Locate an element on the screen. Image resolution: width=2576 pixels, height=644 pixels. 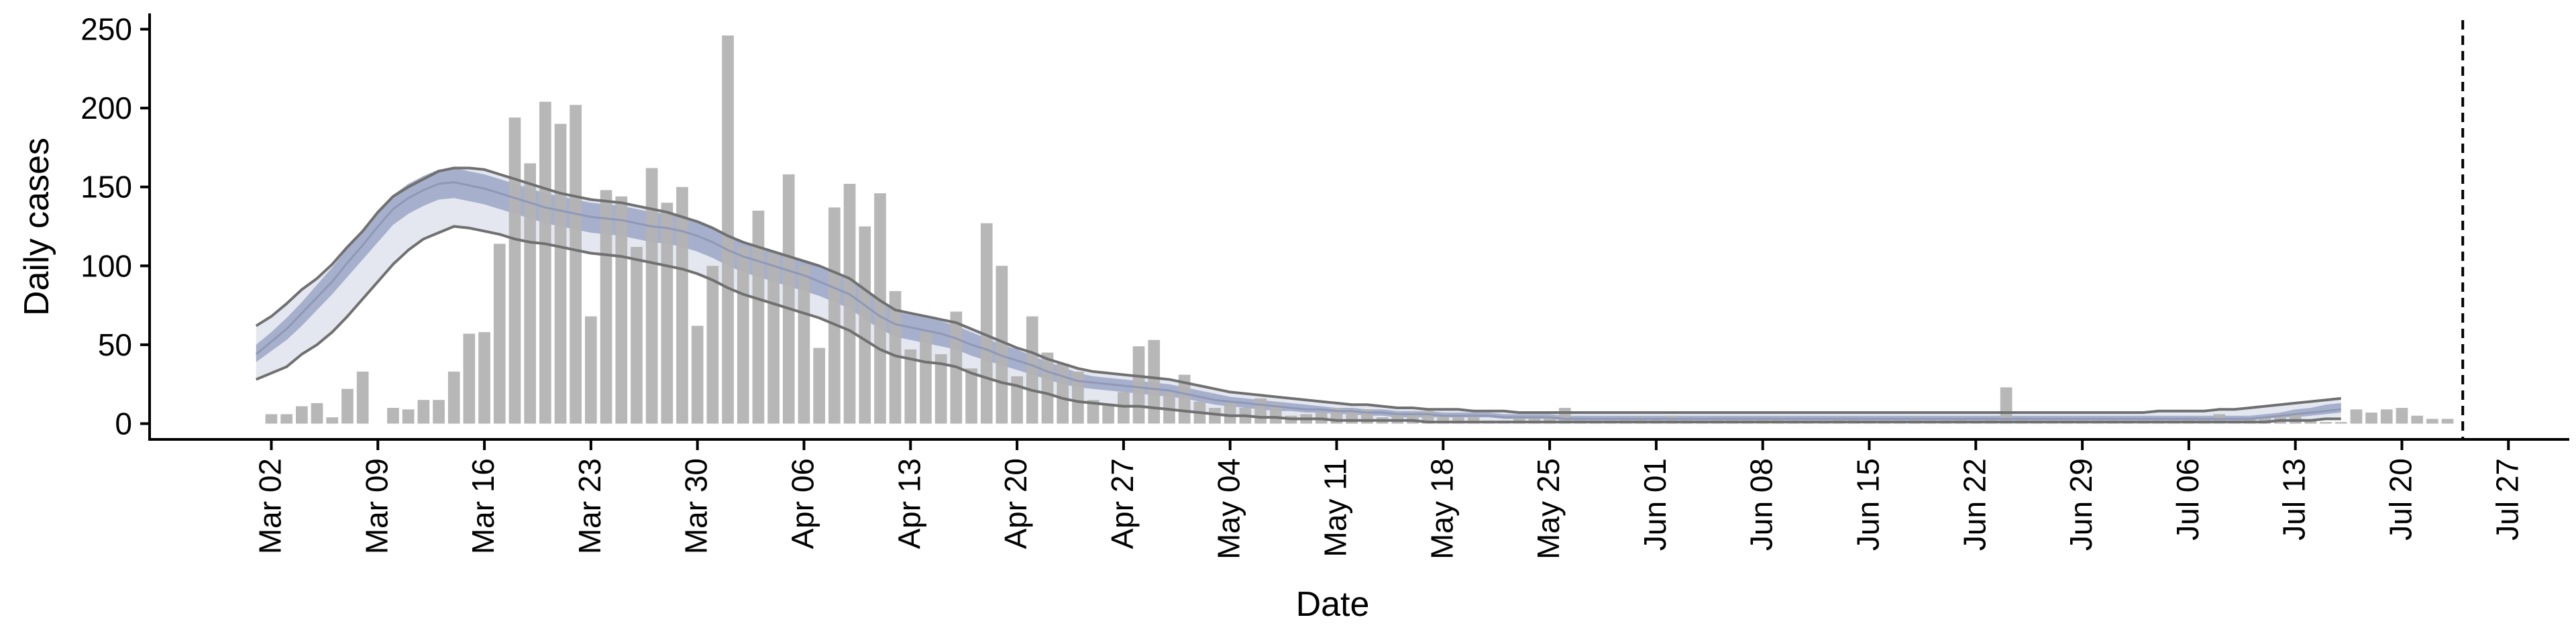
x-tick-label: Jun 01 is located at coordinates (1655, 504).